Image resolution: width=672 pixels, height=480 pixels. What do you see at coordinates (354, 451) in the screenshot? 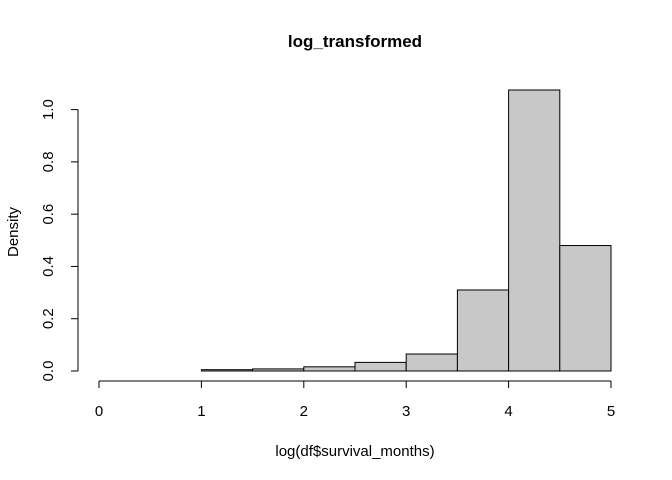
I see `x-axis-label: log(df$survival_months)` at bounding box center [354, 451].